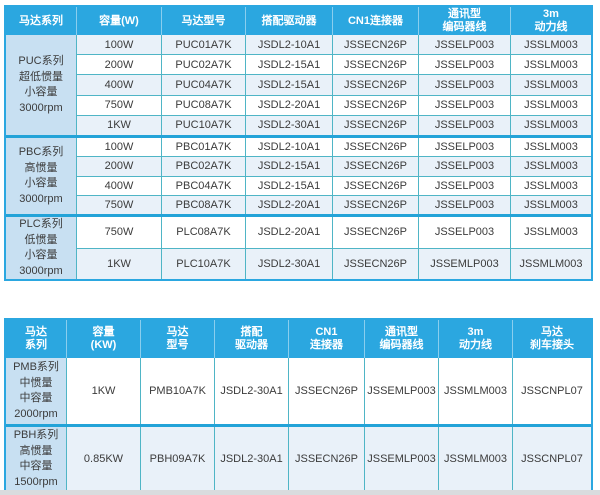 This screenshot has height=495, width=600. Describe the element at coordinates (36, 339) in the screenshot. I see `column-header: 马达系列` at that location.